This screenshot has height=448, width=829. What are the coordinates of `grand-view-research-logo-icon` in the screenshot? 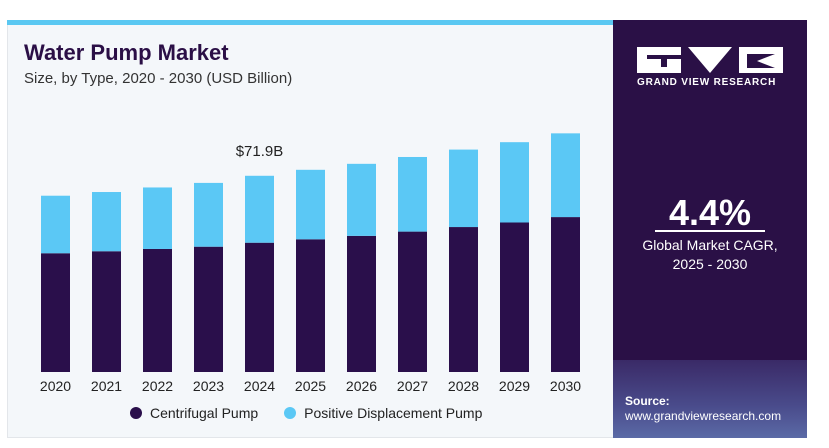 It's located at (710, 60).